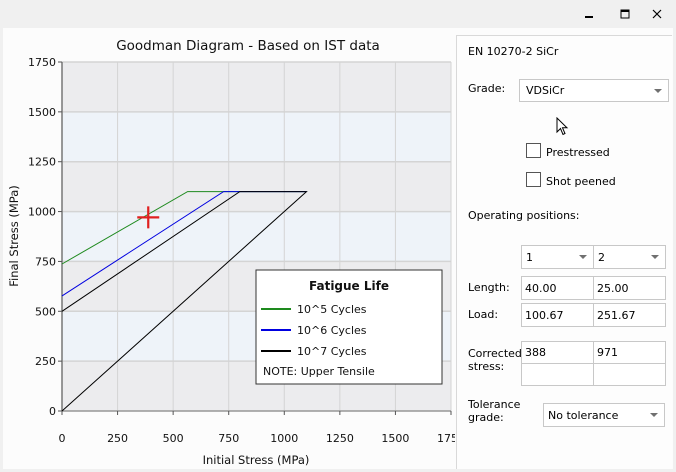 The image size is (676, 472). Describe the element at coordinates (248, 46) in the screenshot. I see `chart-title: Goodman Diagram - Based on IST data` at that location.